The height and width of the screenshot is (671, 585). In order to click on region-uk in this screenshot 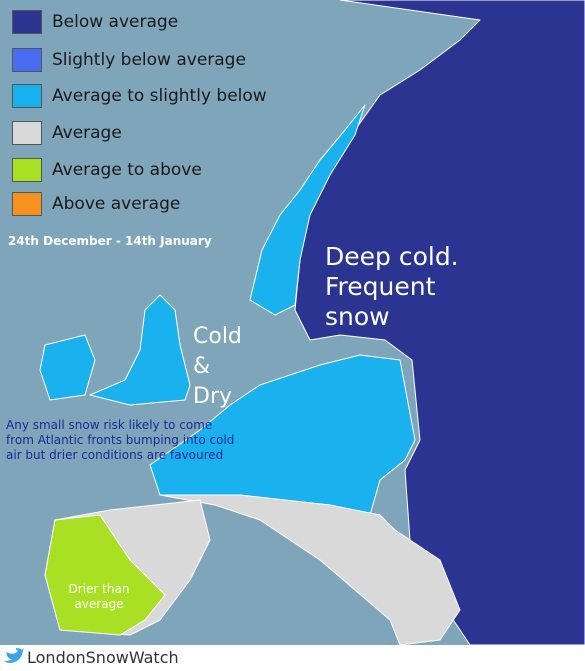, I will do `click(140, 350)`.